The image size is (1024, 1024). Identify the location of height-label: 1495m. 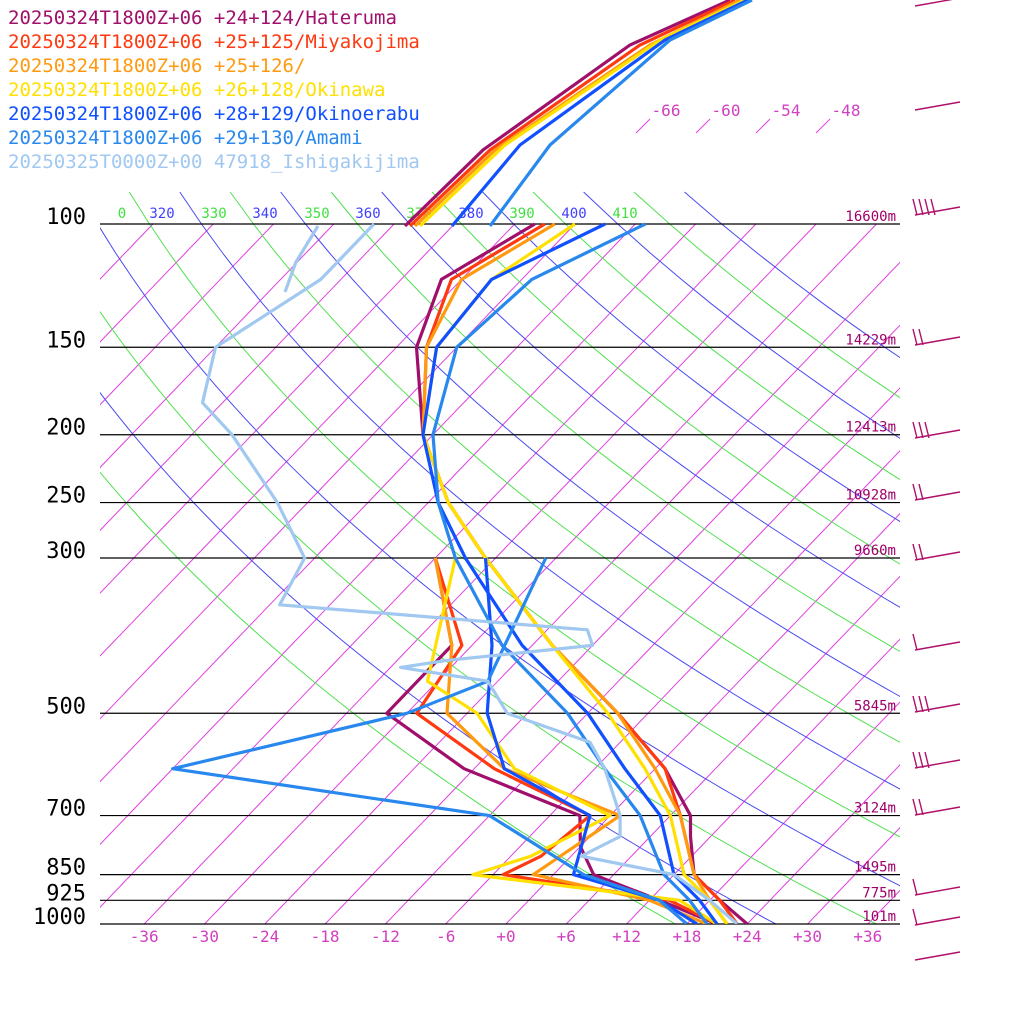
(875, 868).